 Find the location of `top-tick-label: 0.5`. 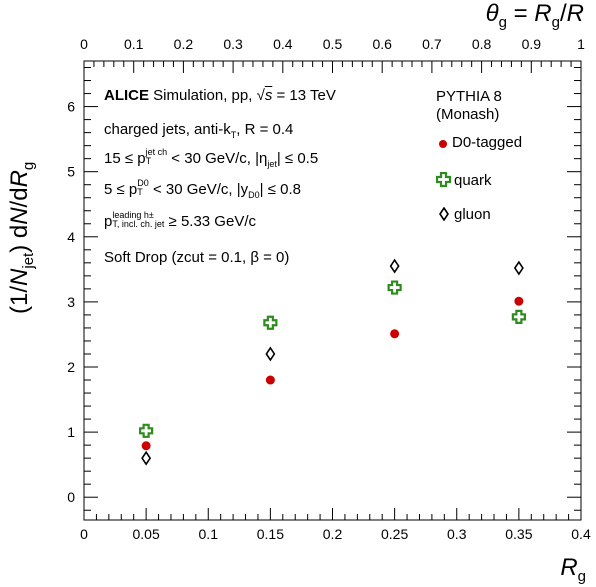

top-tick-label: 0.5 is located at coordinates (333, 44).